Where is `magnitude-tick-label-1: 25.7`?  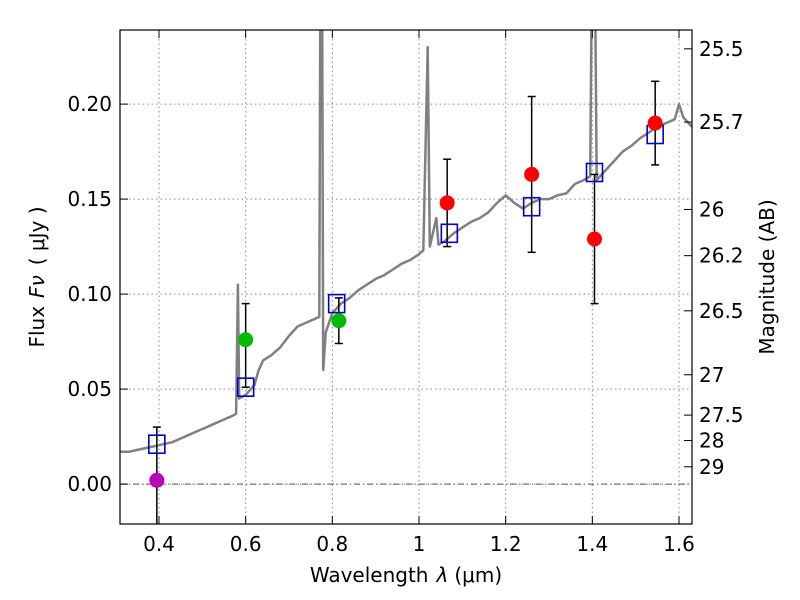 magnitude-tick-label-1: 25.7 is located at coordinates (721, 122).